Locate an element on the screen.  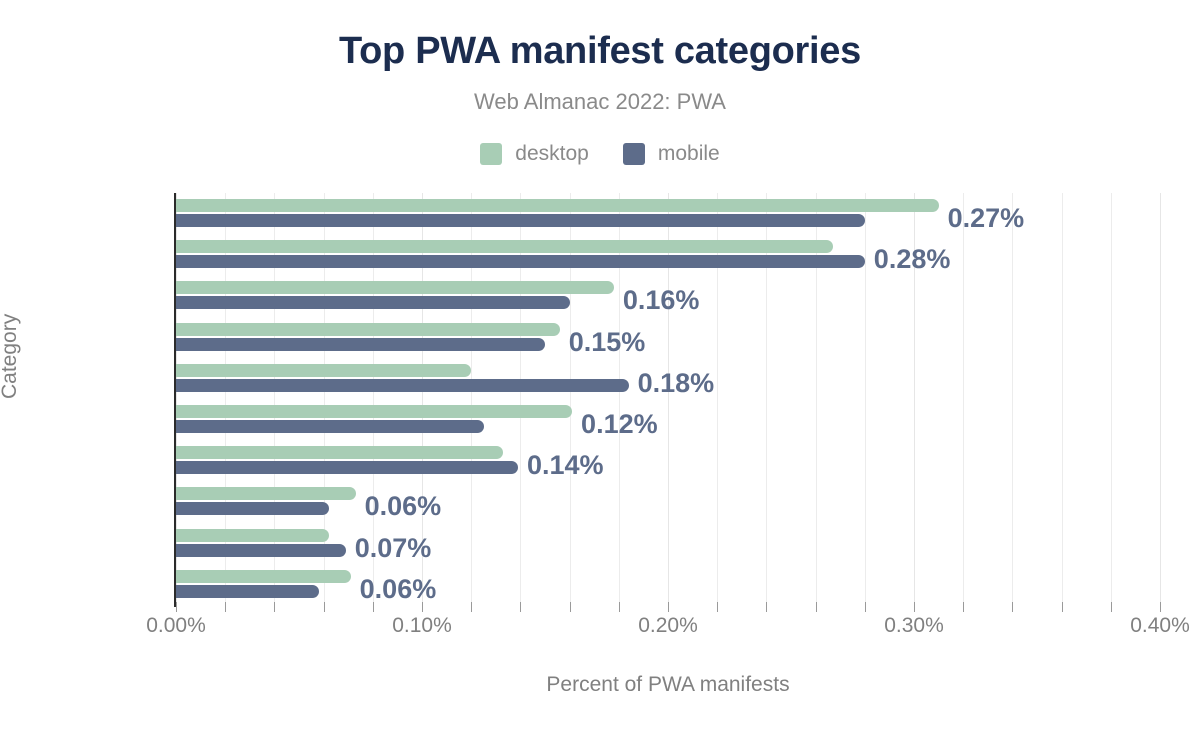
bar-group: 0.15%lifestyle is located at coordinates (668, 337).